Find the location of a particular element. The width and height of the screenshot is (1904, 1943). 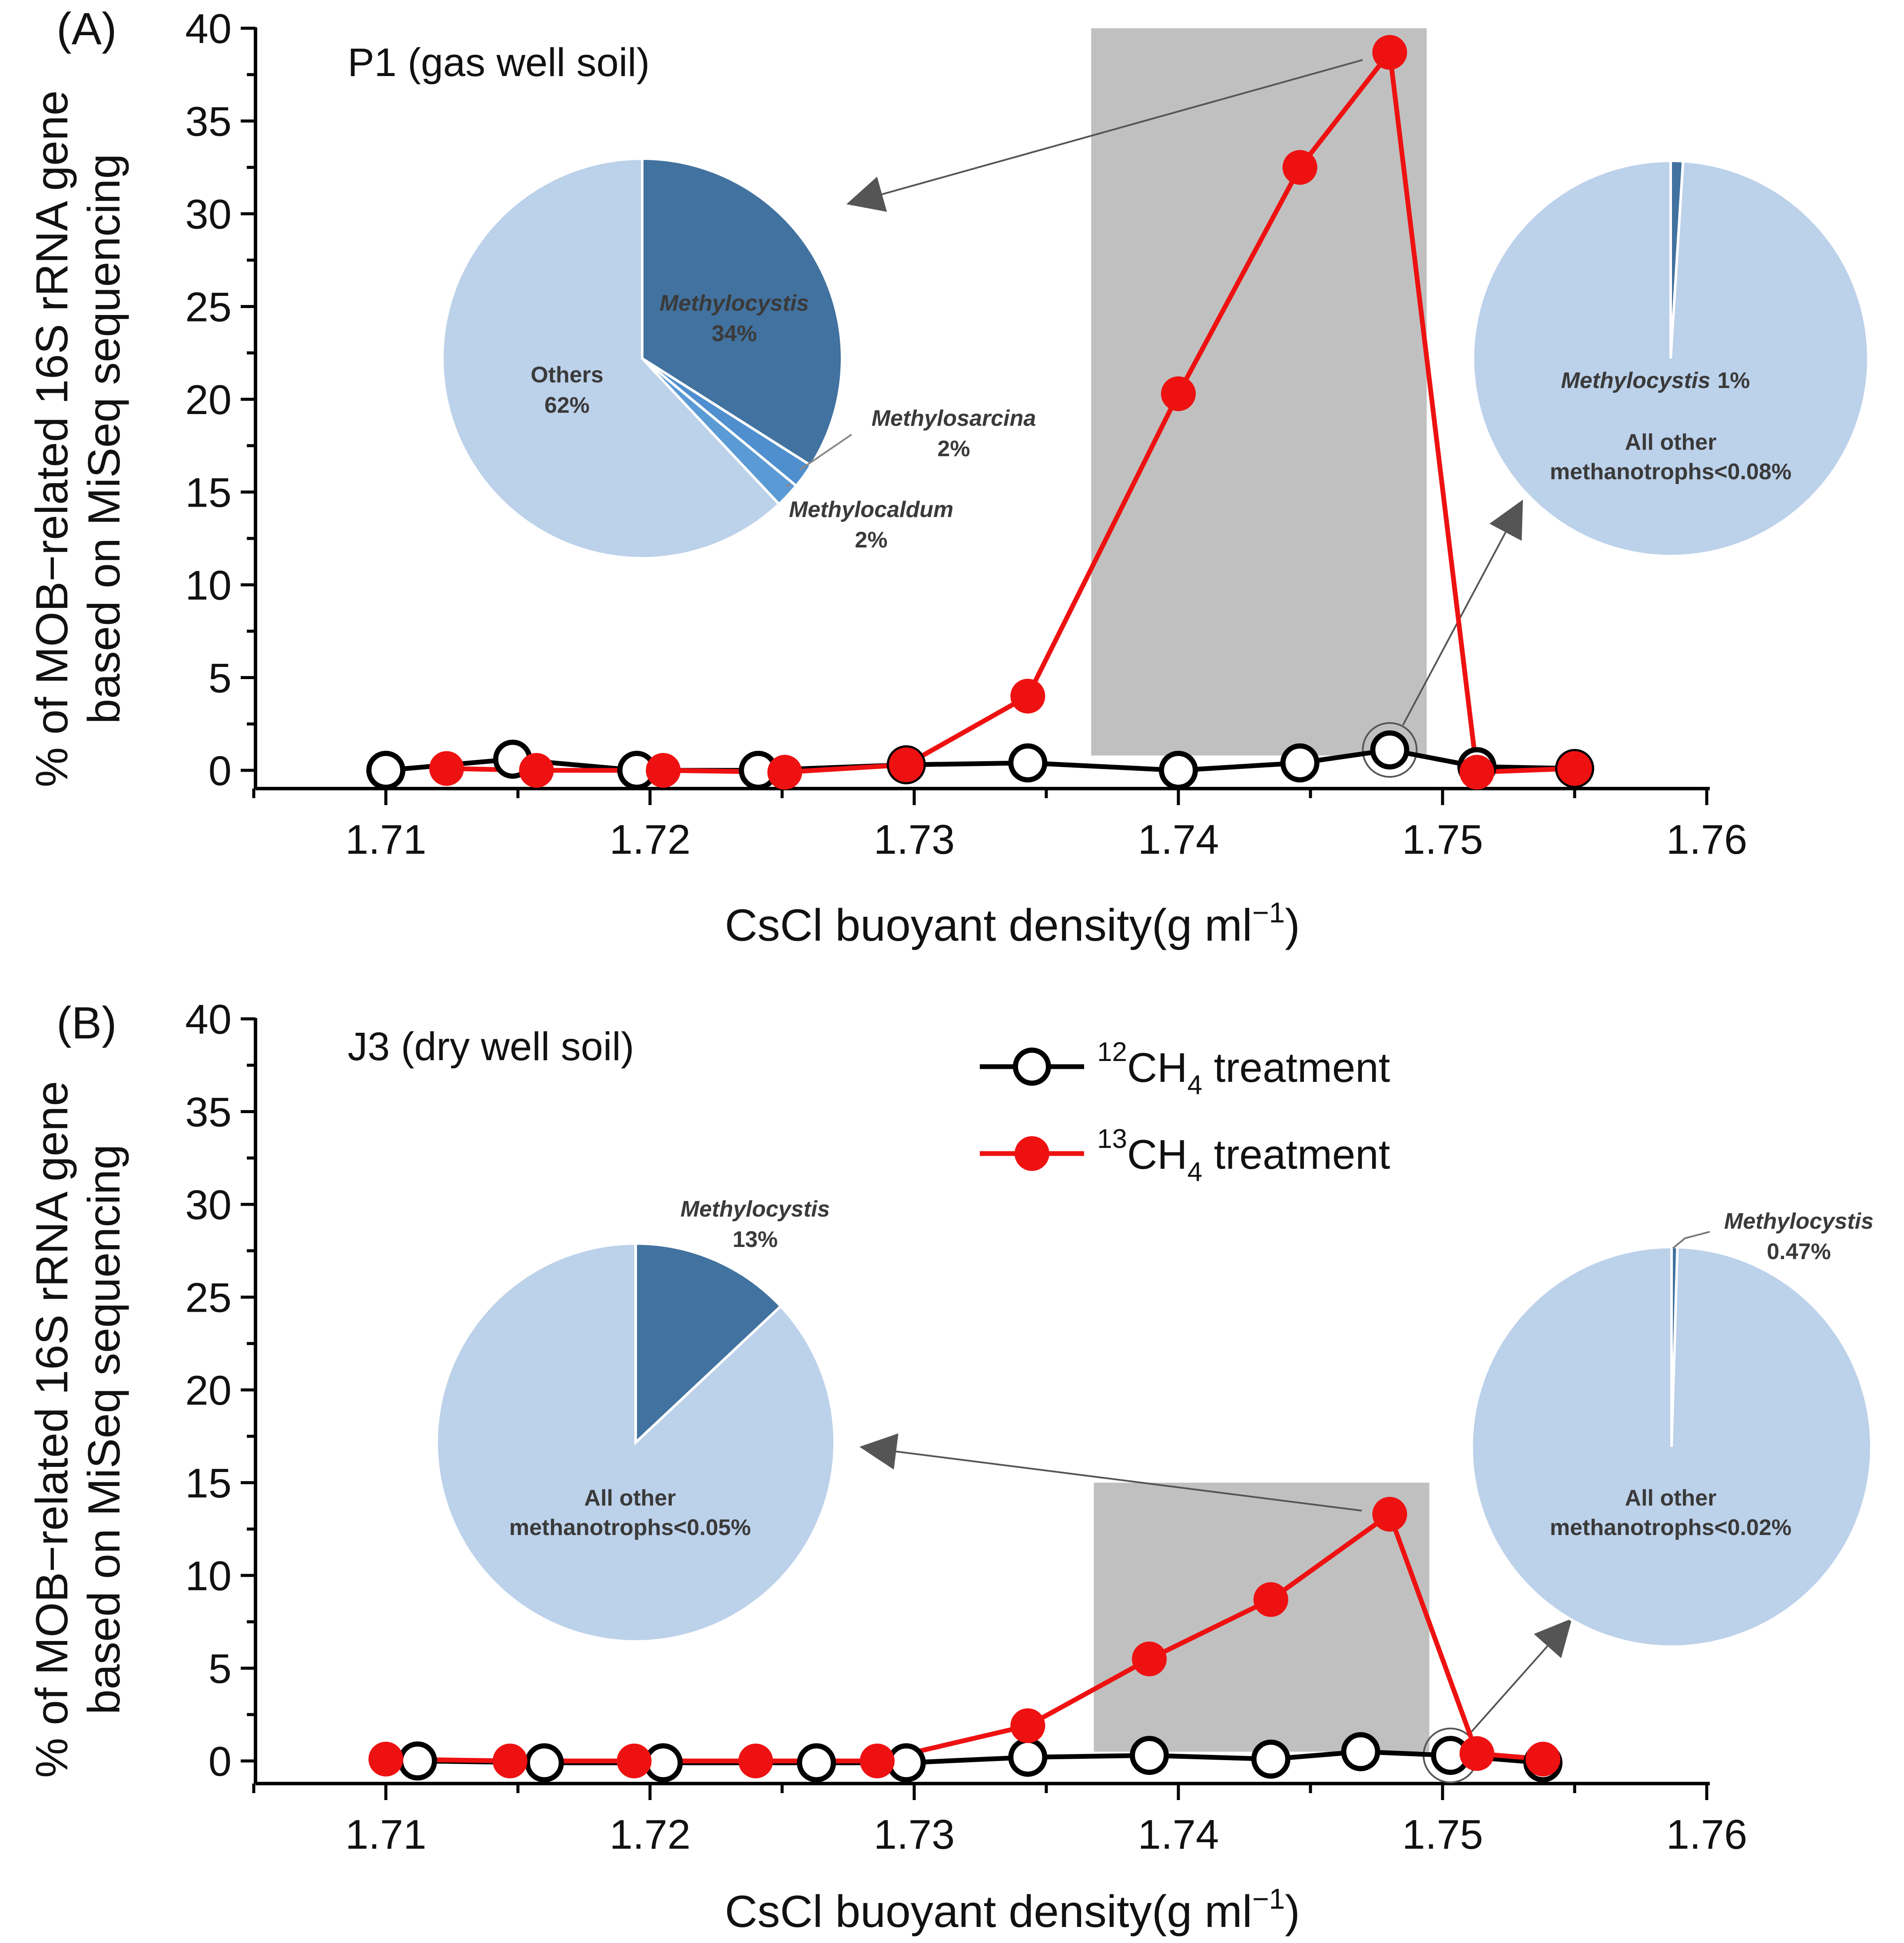

legend-sup: 12 is located at coordinates (1112, 1052).